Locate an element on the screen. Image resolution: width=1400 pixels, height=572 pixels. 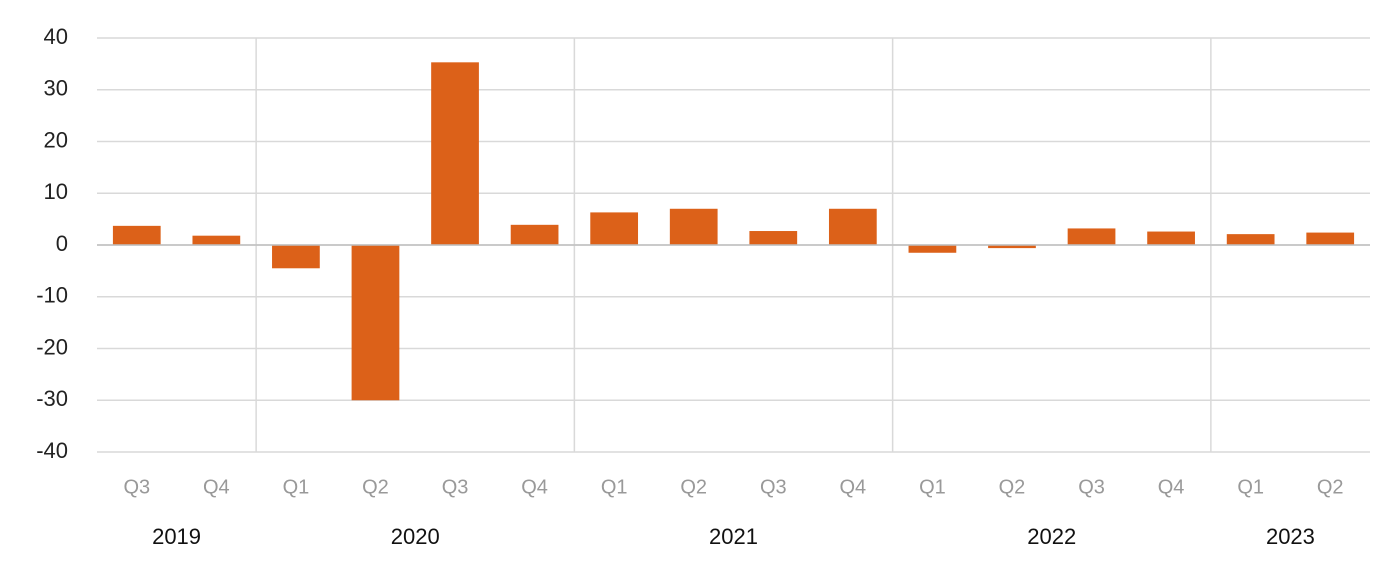
y-tick-label: 20 is located at coordinates (56, 139).